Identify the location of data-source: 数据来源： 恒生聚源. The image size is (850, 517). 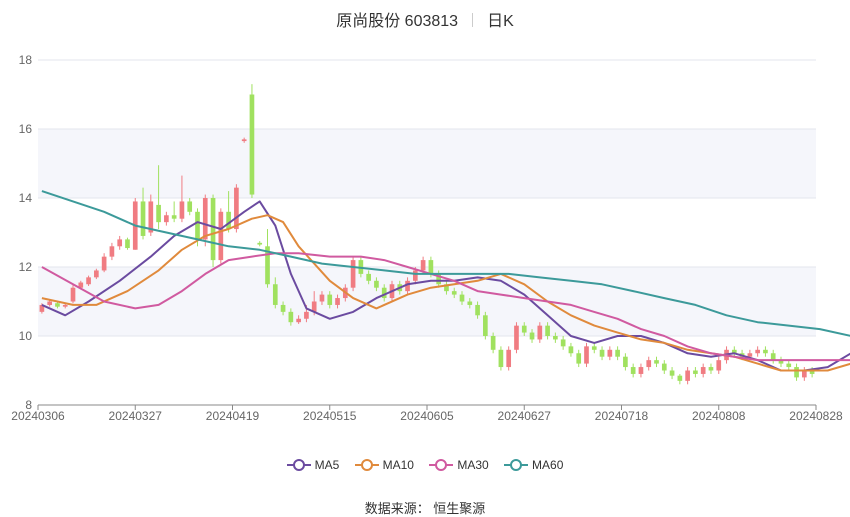
(425, 508).